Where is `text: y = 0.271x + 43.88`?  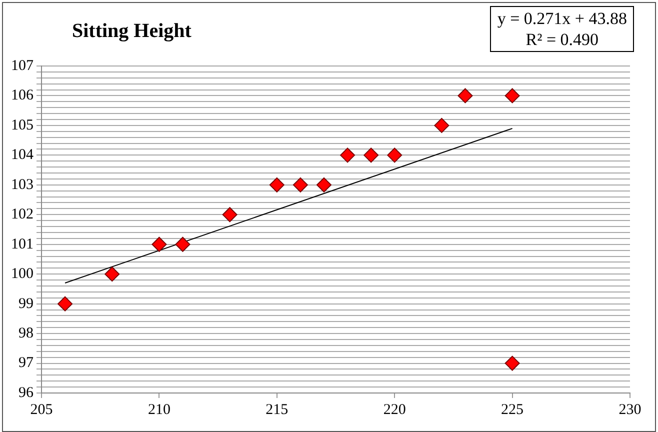
text: y = 0.271x + 43.88 is located at coordinates (562, 18).